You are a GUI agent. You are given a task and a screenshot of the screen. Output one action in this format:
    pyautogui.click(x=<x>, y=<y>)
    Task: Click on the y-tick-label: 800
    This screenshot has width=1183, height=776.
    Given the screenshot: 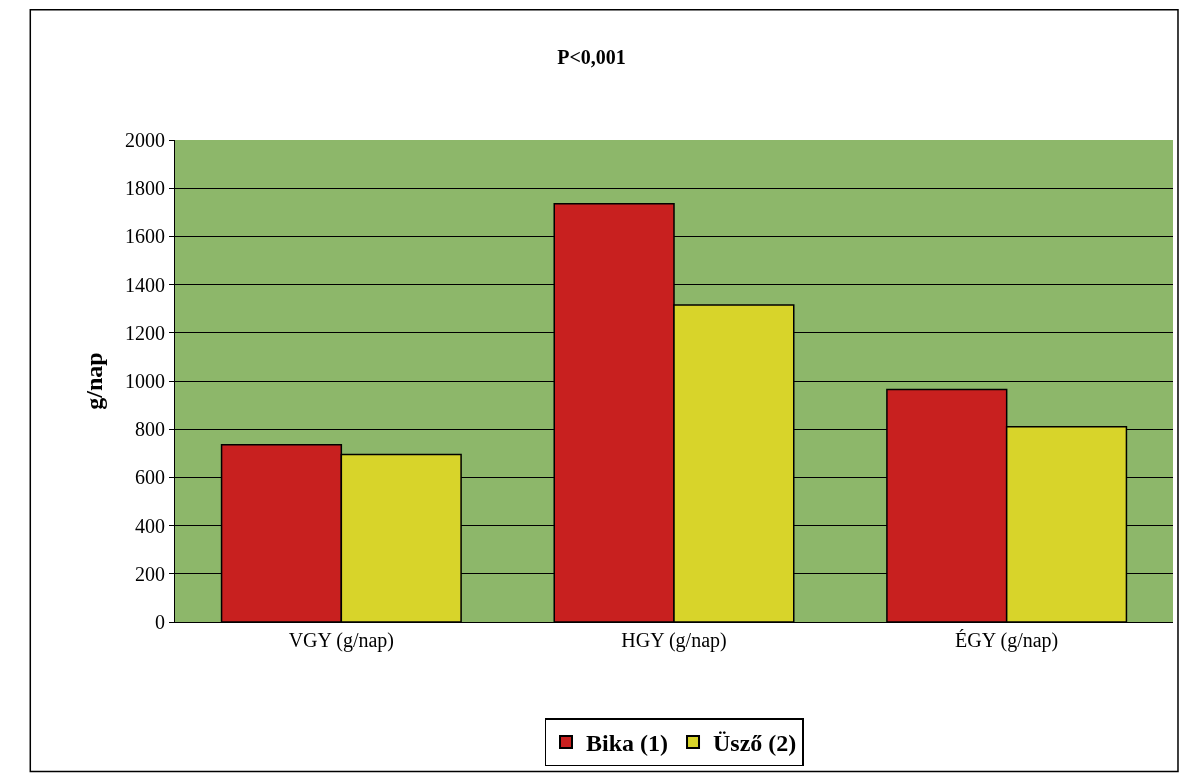 What is the action you would take?
    pyautogui.click(x=150, y=429)
    